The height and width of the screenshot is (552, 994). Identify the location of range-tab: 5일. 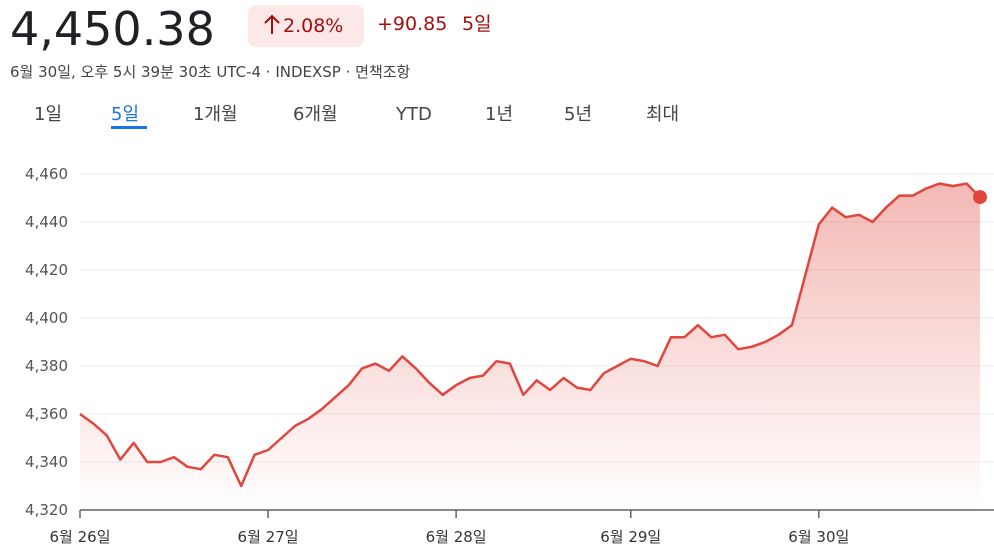
(125, 114).